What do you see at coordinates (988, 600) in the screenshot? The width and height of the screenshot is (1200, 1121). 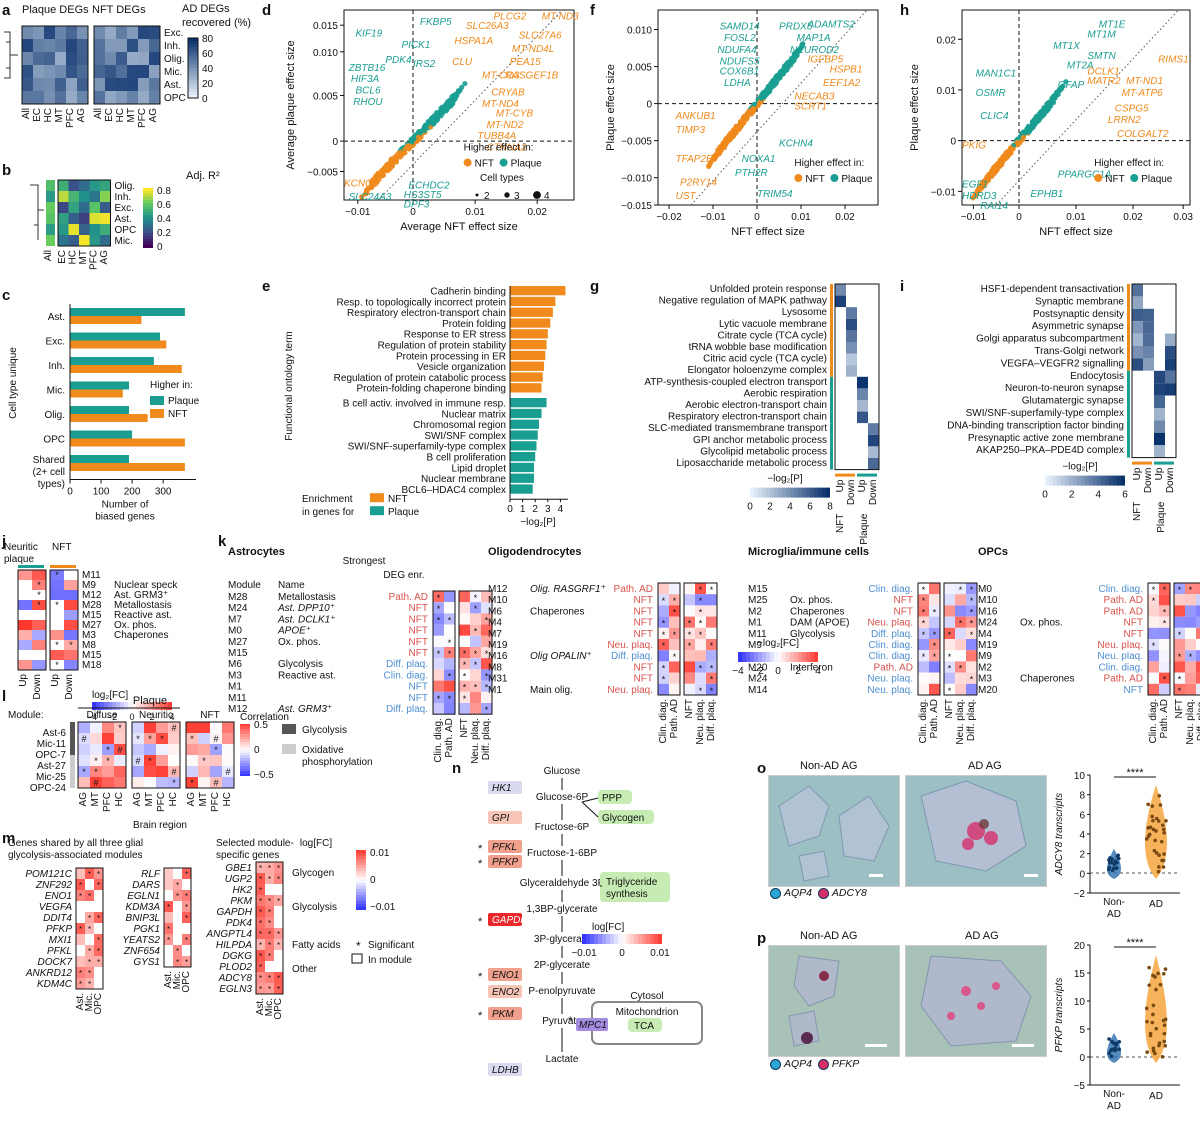 I see `k-module: M10` at bounding box center [988, 600].